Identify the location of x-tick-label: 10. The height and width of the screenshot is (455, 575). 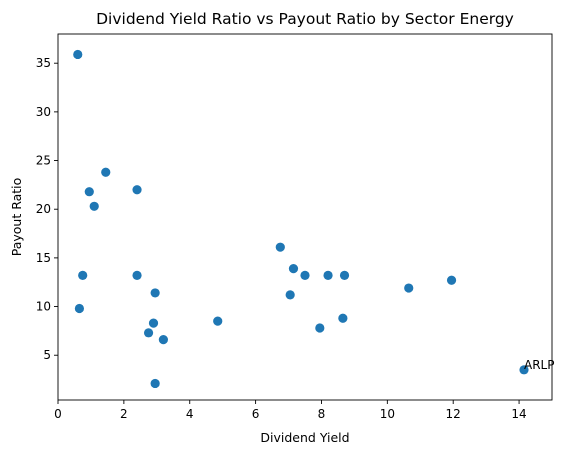
(387, 414).